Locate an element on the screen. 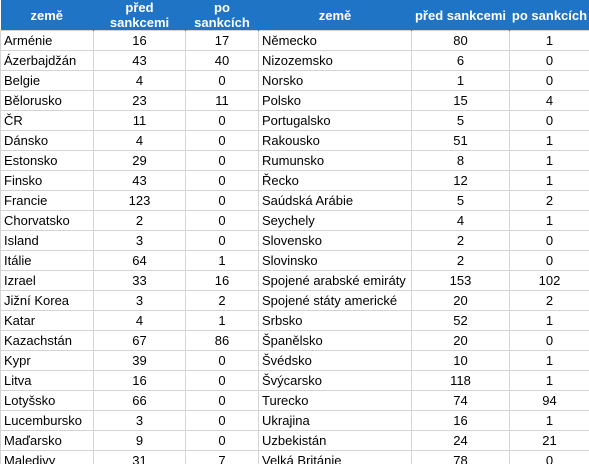 Image resolution: width=589 pixels, height=464 pixels. table-row: Jižní Korea 3 2 Spojené státy americké 20 2 is located at coordinates (294, 300).